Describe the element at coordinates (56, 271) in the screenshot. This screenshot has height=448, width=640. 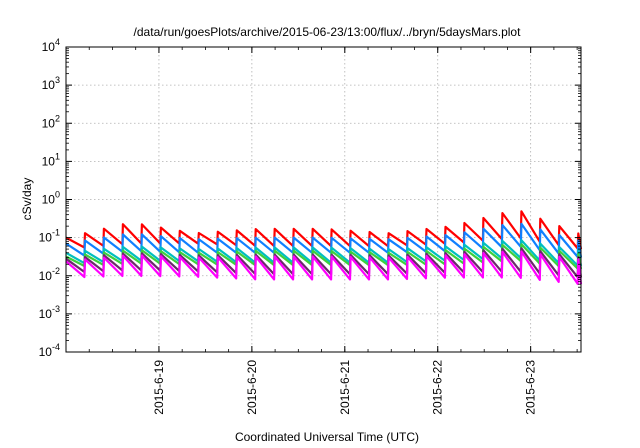
I see `y-tick-exponent: -2` at that location.